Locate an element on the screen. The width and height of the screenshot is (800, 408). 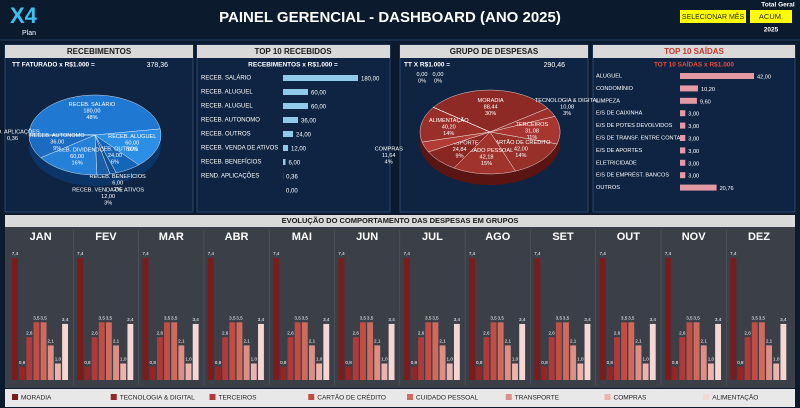
section-header is located at coordinates (400, 221).